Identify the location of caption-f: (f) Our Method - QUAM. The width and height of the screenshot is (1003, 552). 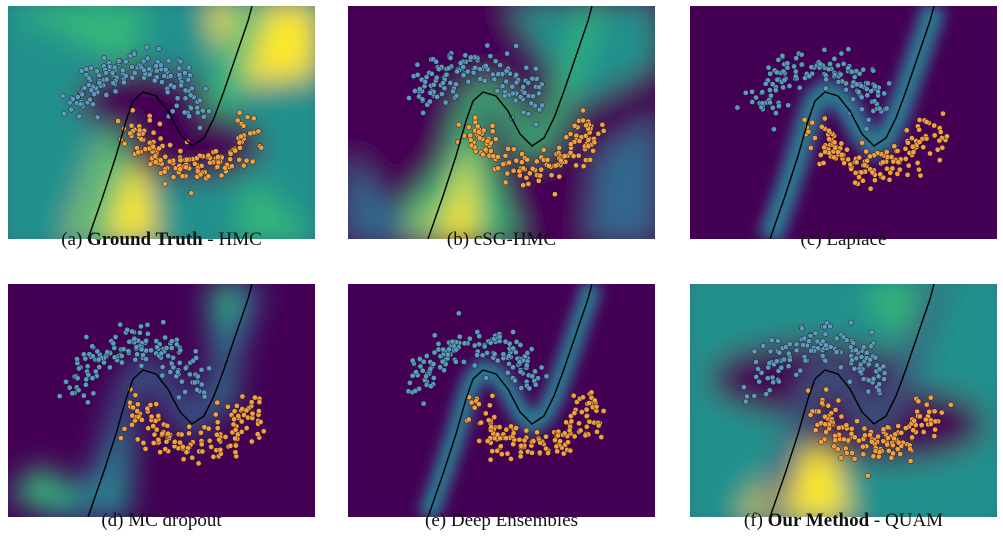
(843, 521).